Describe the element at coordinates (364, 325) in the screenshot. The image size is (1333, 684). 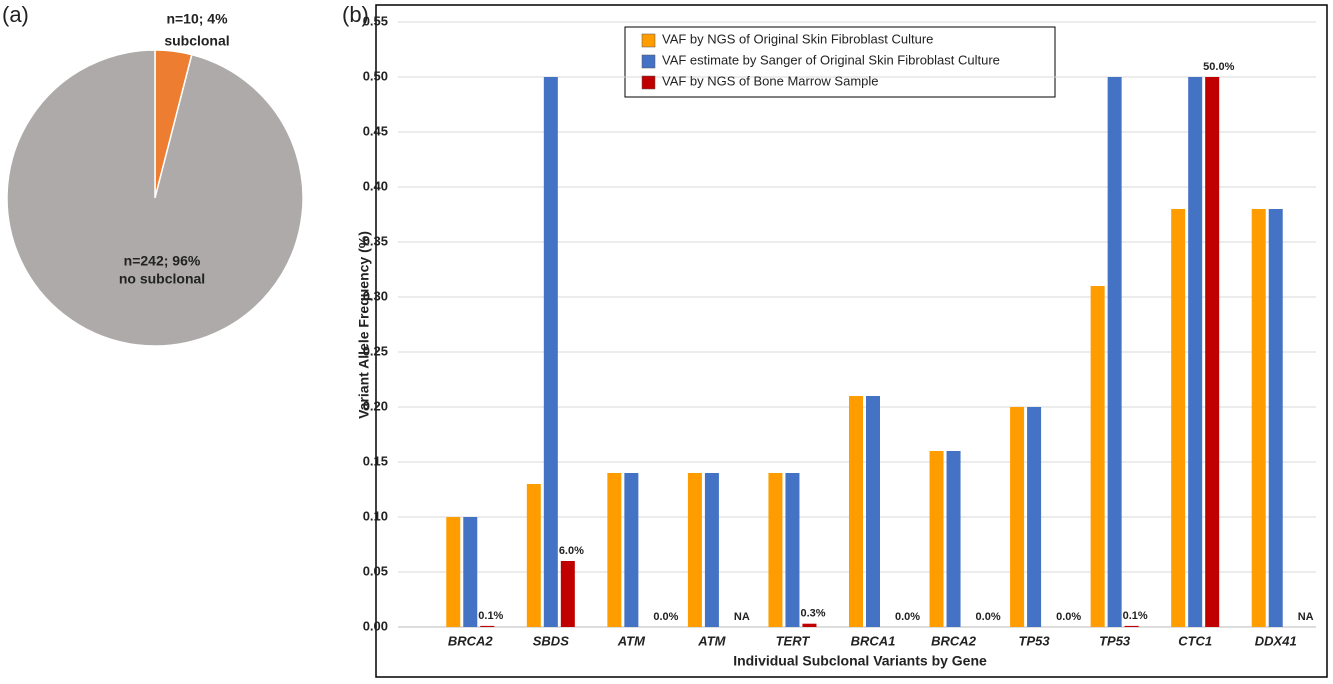
I see `y-axis-title: Variant Allele Frequency (%)` at that location.